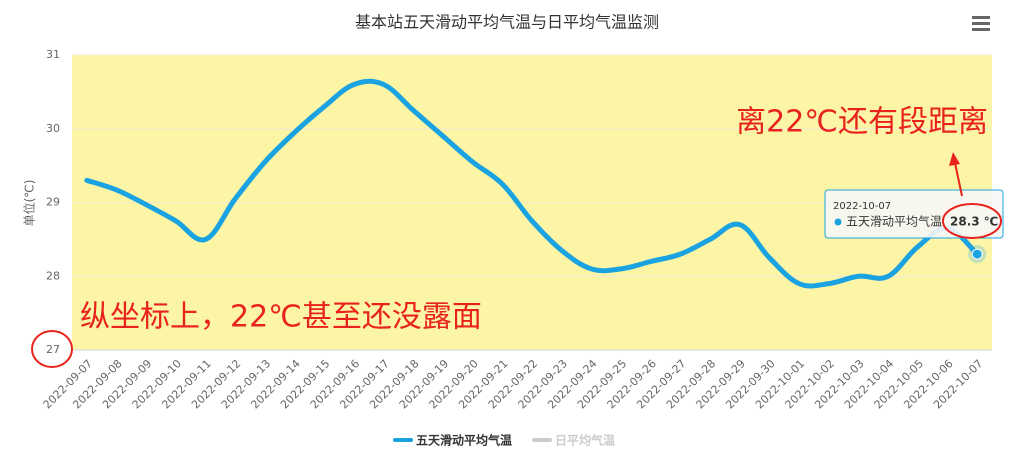  Describe the element at coordinates (585, 440) in the screenshot. I see `legend-label: 日平均气温` at that location.